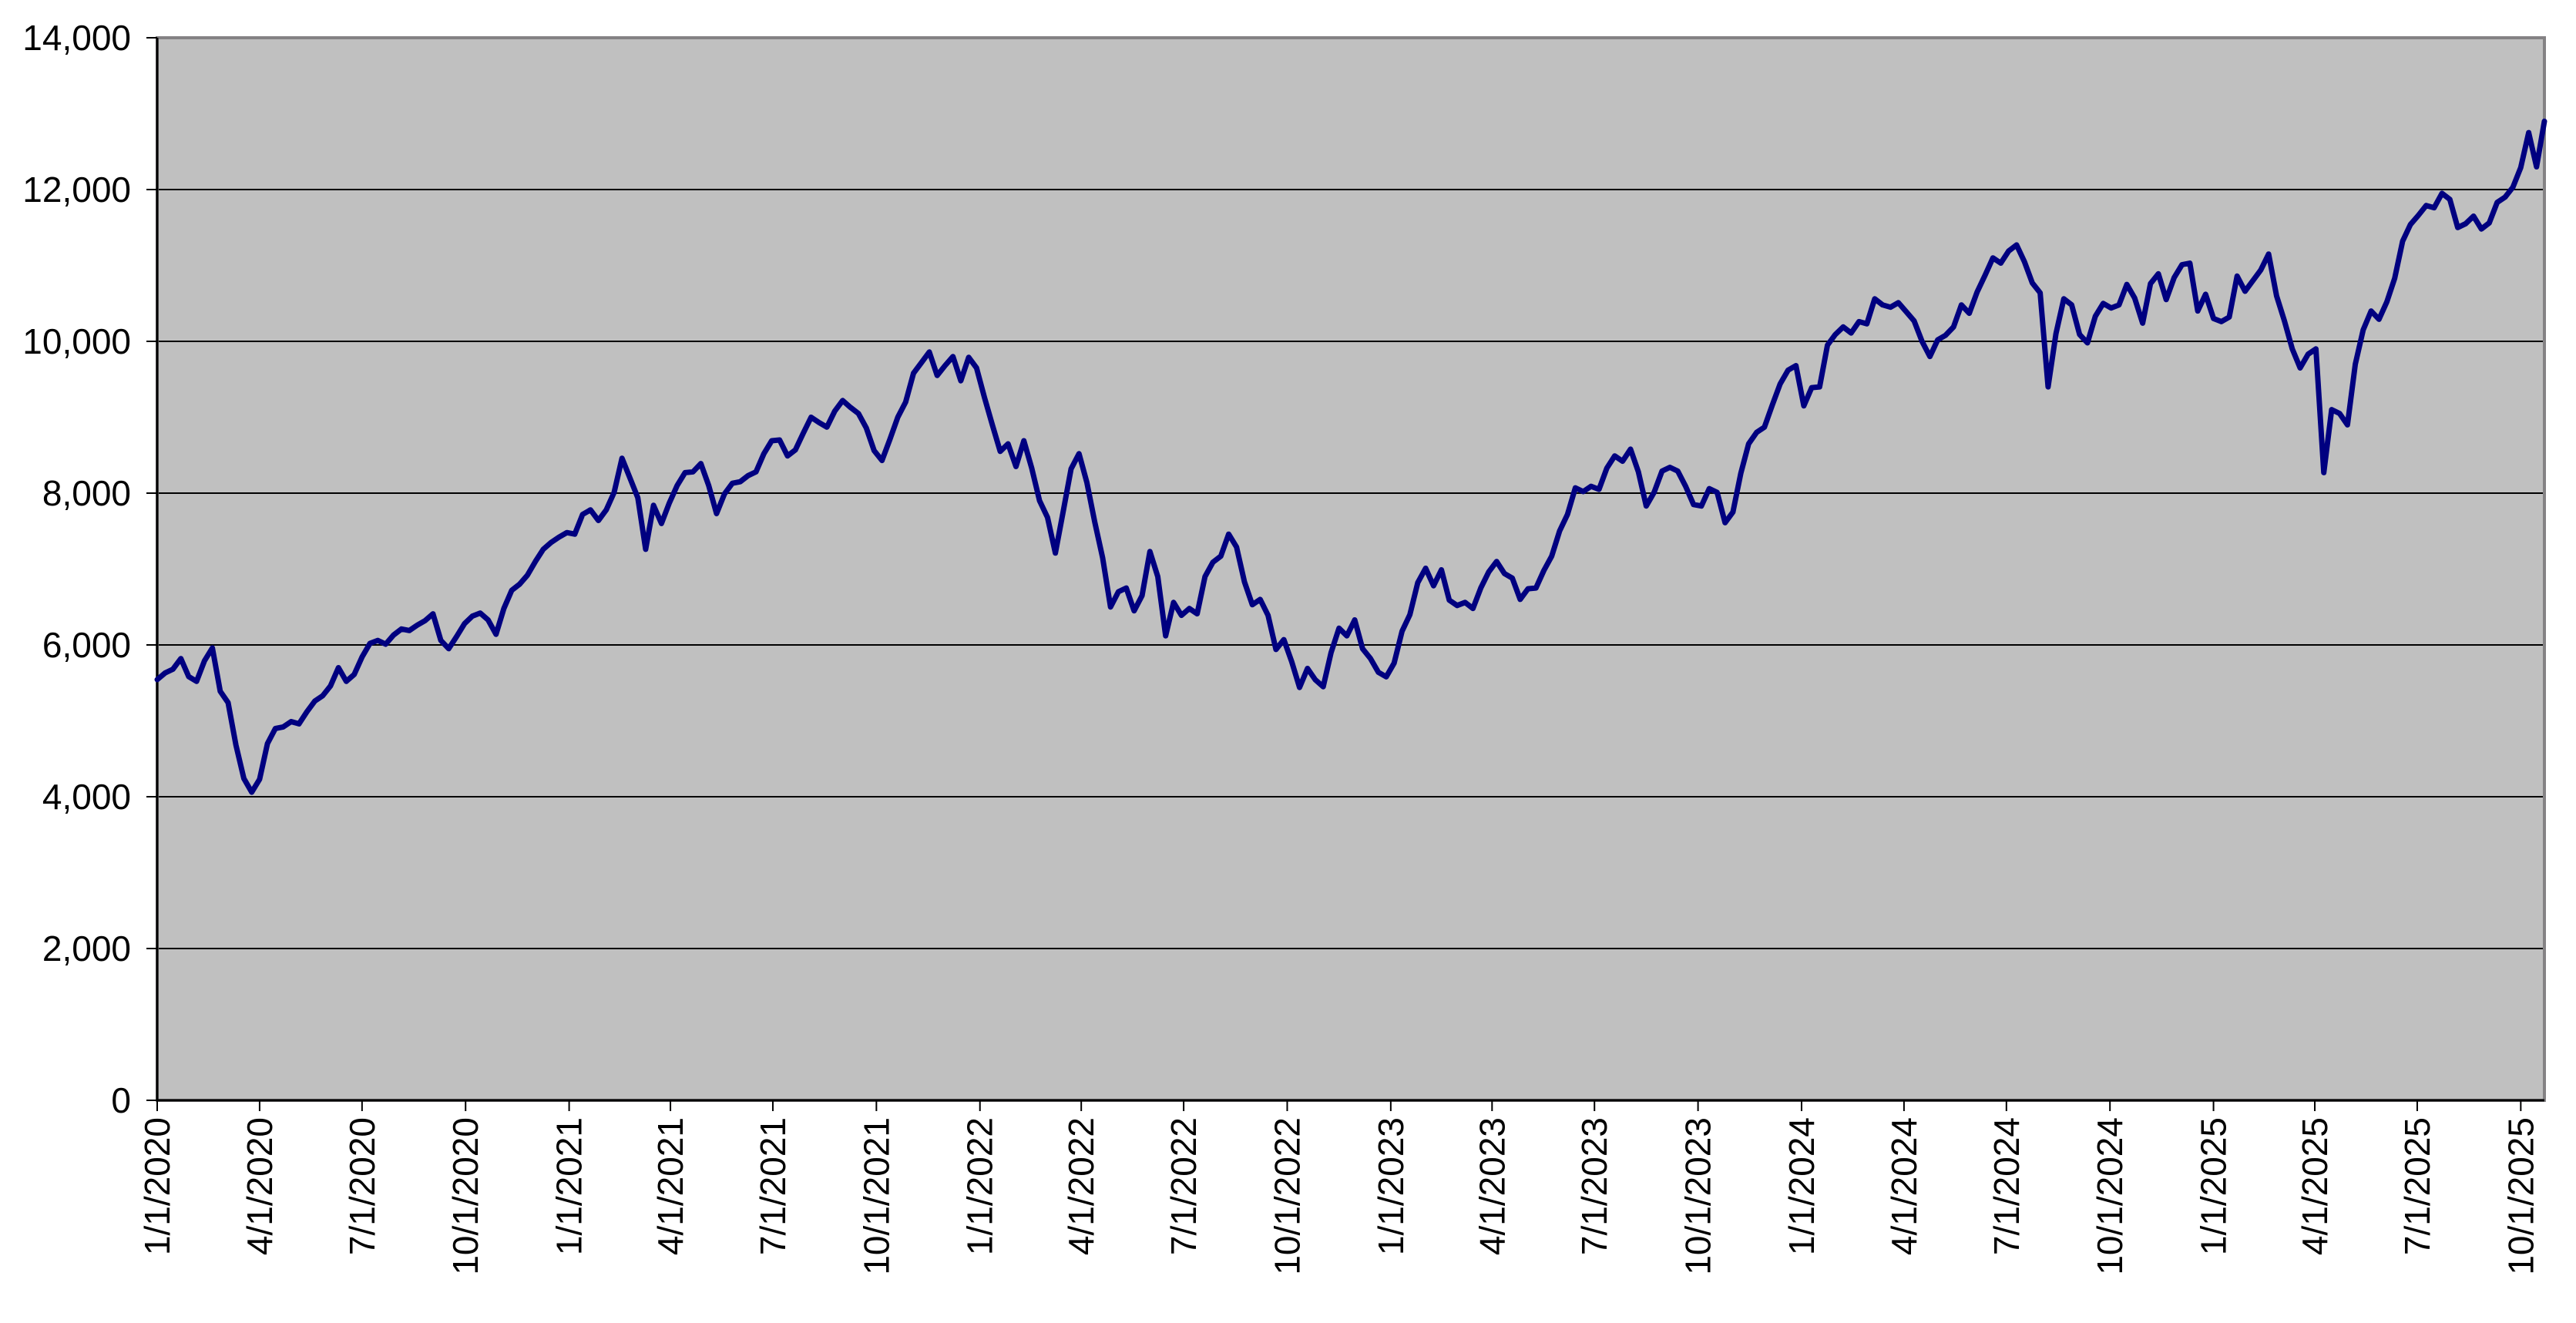 This screenshot has width=2576, height=1323. Describe the element at coordinates (569, 1186) in the screenshot. I see `x-axis-label: 1/1/2021` at that location.